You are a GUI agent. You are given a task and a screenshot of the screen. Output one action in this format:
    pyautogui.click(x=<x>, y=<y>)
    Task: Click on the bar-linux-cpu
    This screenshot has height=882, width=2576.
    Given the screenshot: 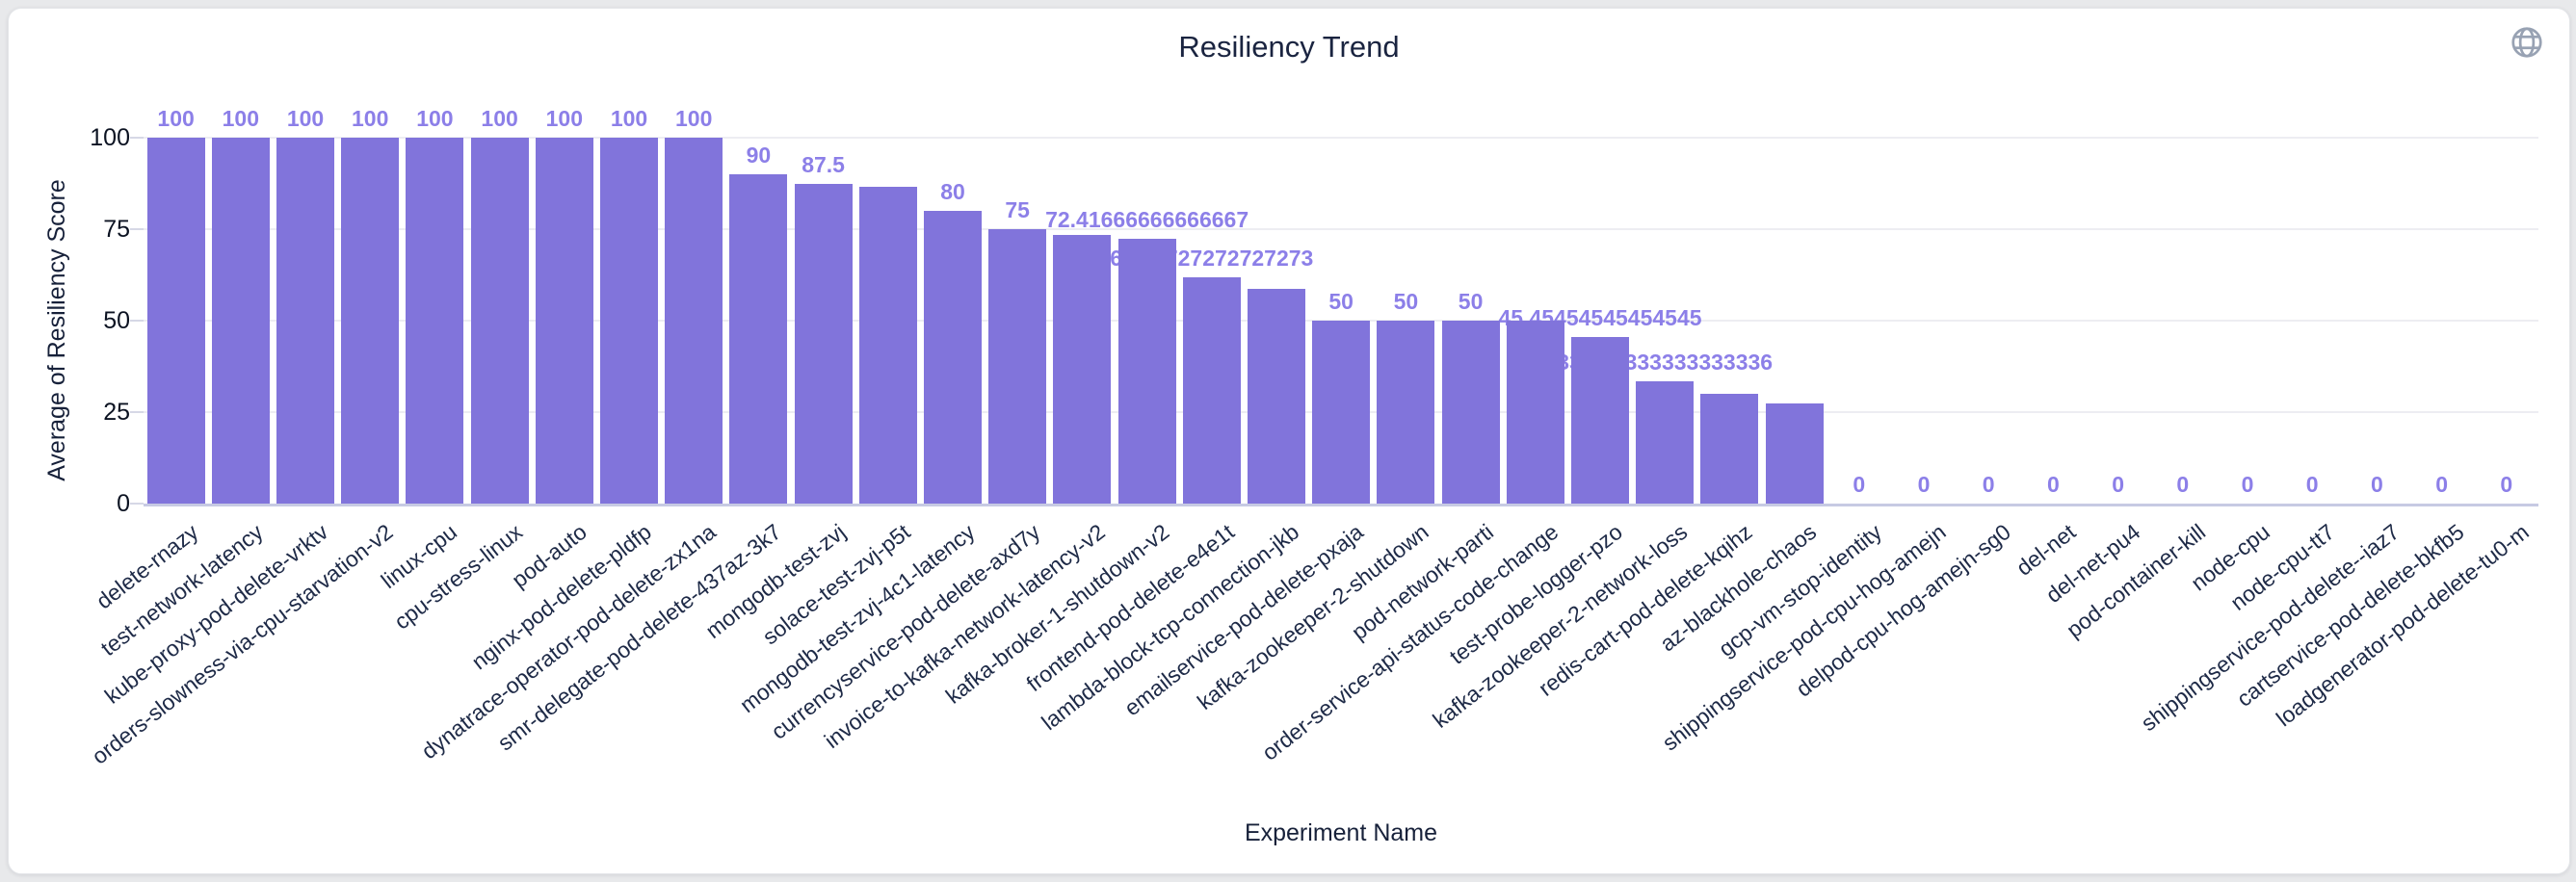 What is the action you would take?
    pyautogui.click(x=435, y=321)
    